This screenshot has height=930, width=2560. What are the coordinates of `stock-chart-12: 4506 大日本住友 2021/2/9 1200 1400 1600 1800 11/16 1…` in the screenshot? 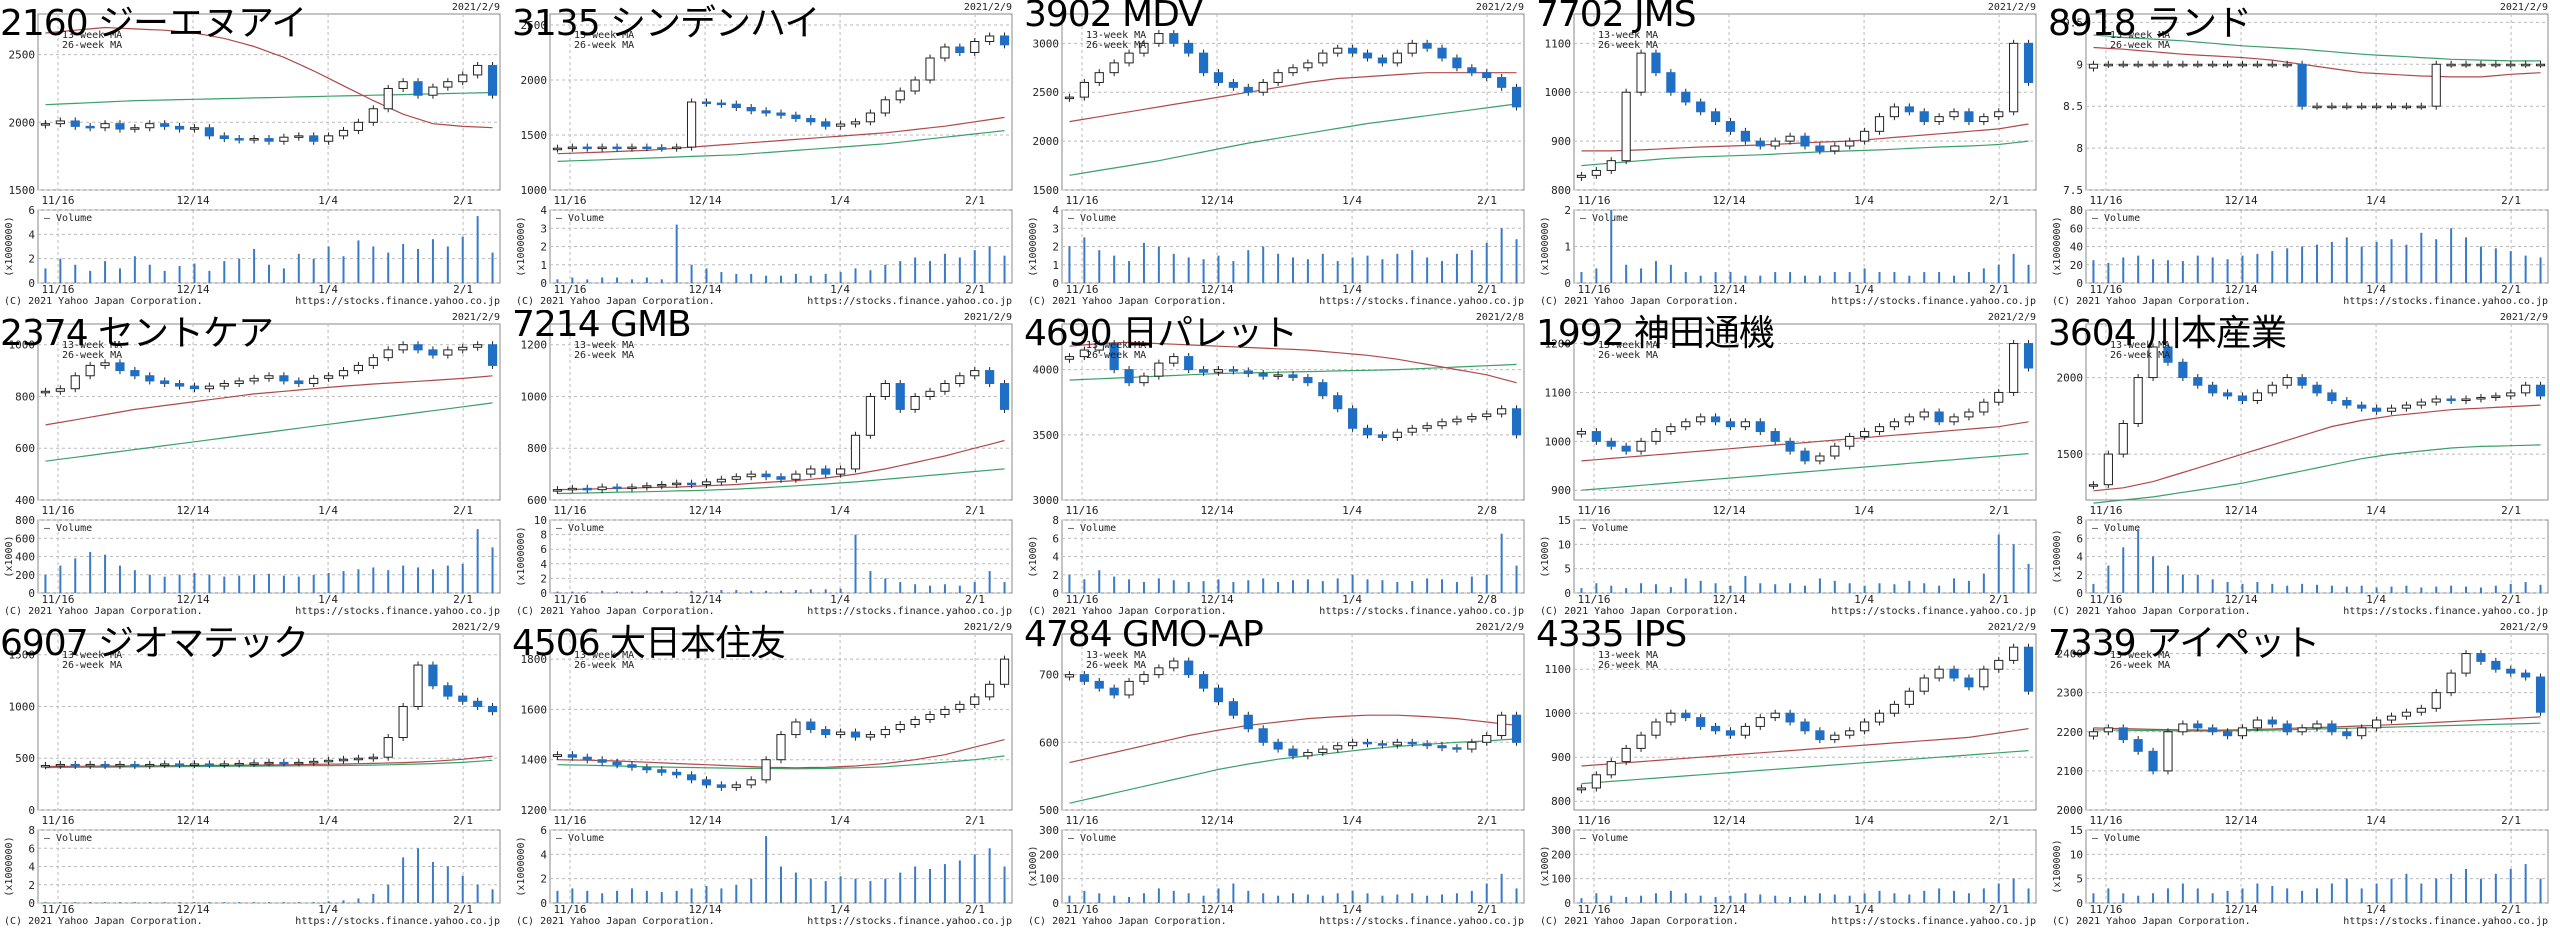 It's located at (768, 775).